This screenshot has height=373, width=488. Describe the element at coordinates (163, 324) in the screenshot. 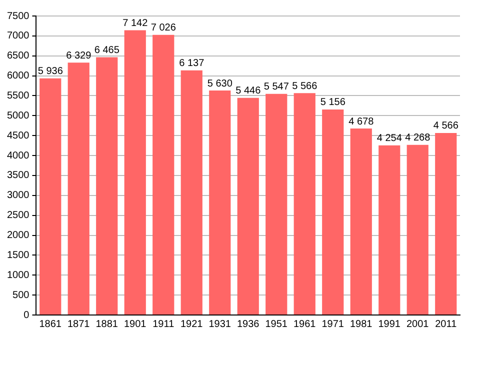

I see `x-tick-label: 1911` at that location.